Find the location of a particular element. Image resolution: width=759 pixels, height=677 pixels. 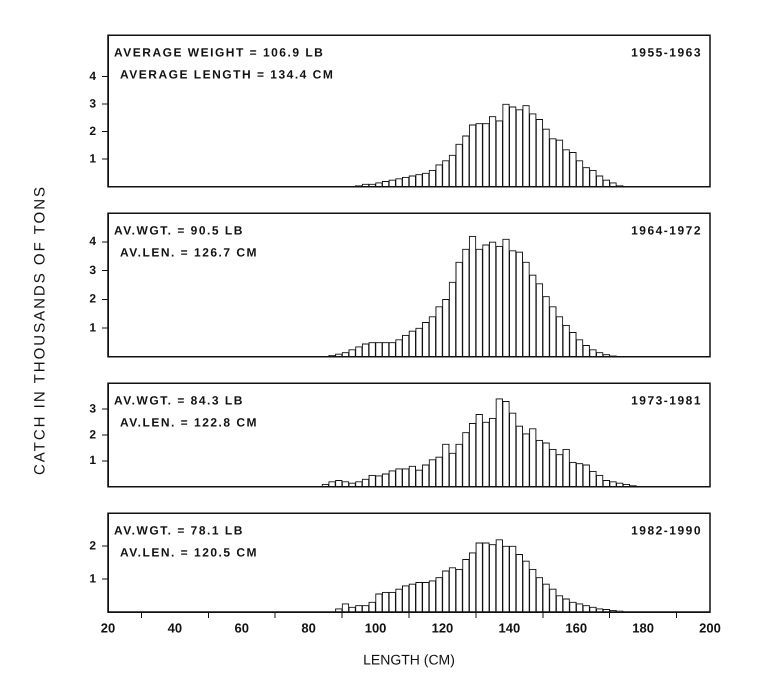

x-tick-label: 140 is located at coordinates (509, 628).